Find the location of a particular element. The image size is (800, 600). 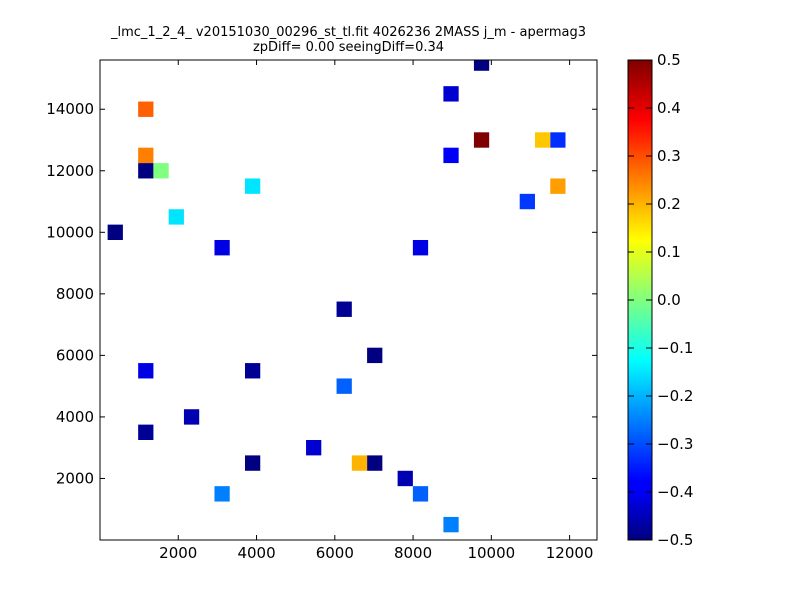

y-tick-label: 8000 is located at coordinates (75, 294).